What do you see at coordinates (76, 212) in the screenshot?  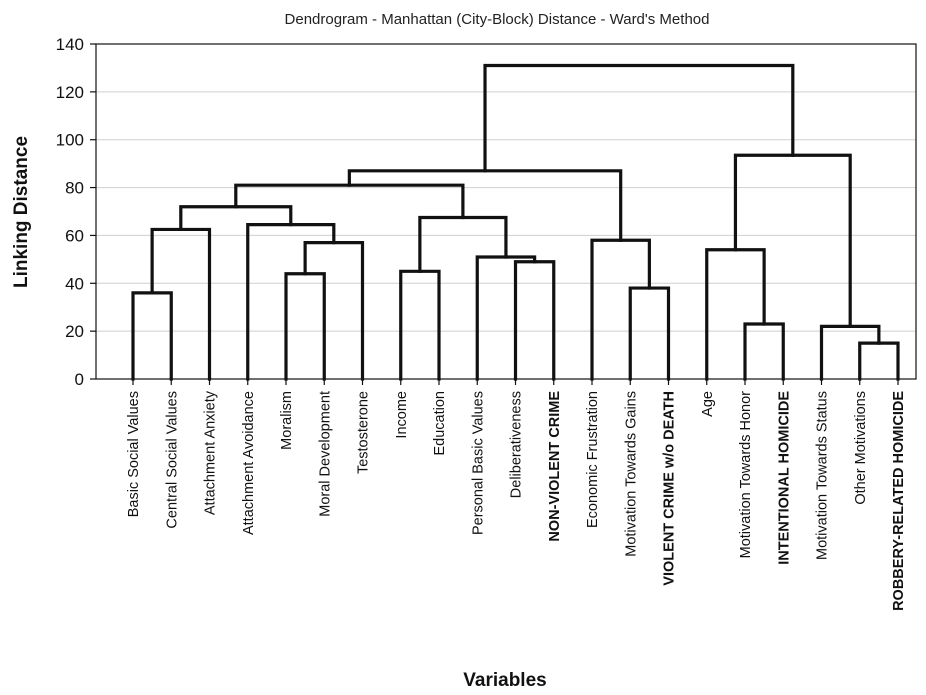 I see `y-axis: 0 20 40 60 80 100 120 140` at bounding box center [76, 212].